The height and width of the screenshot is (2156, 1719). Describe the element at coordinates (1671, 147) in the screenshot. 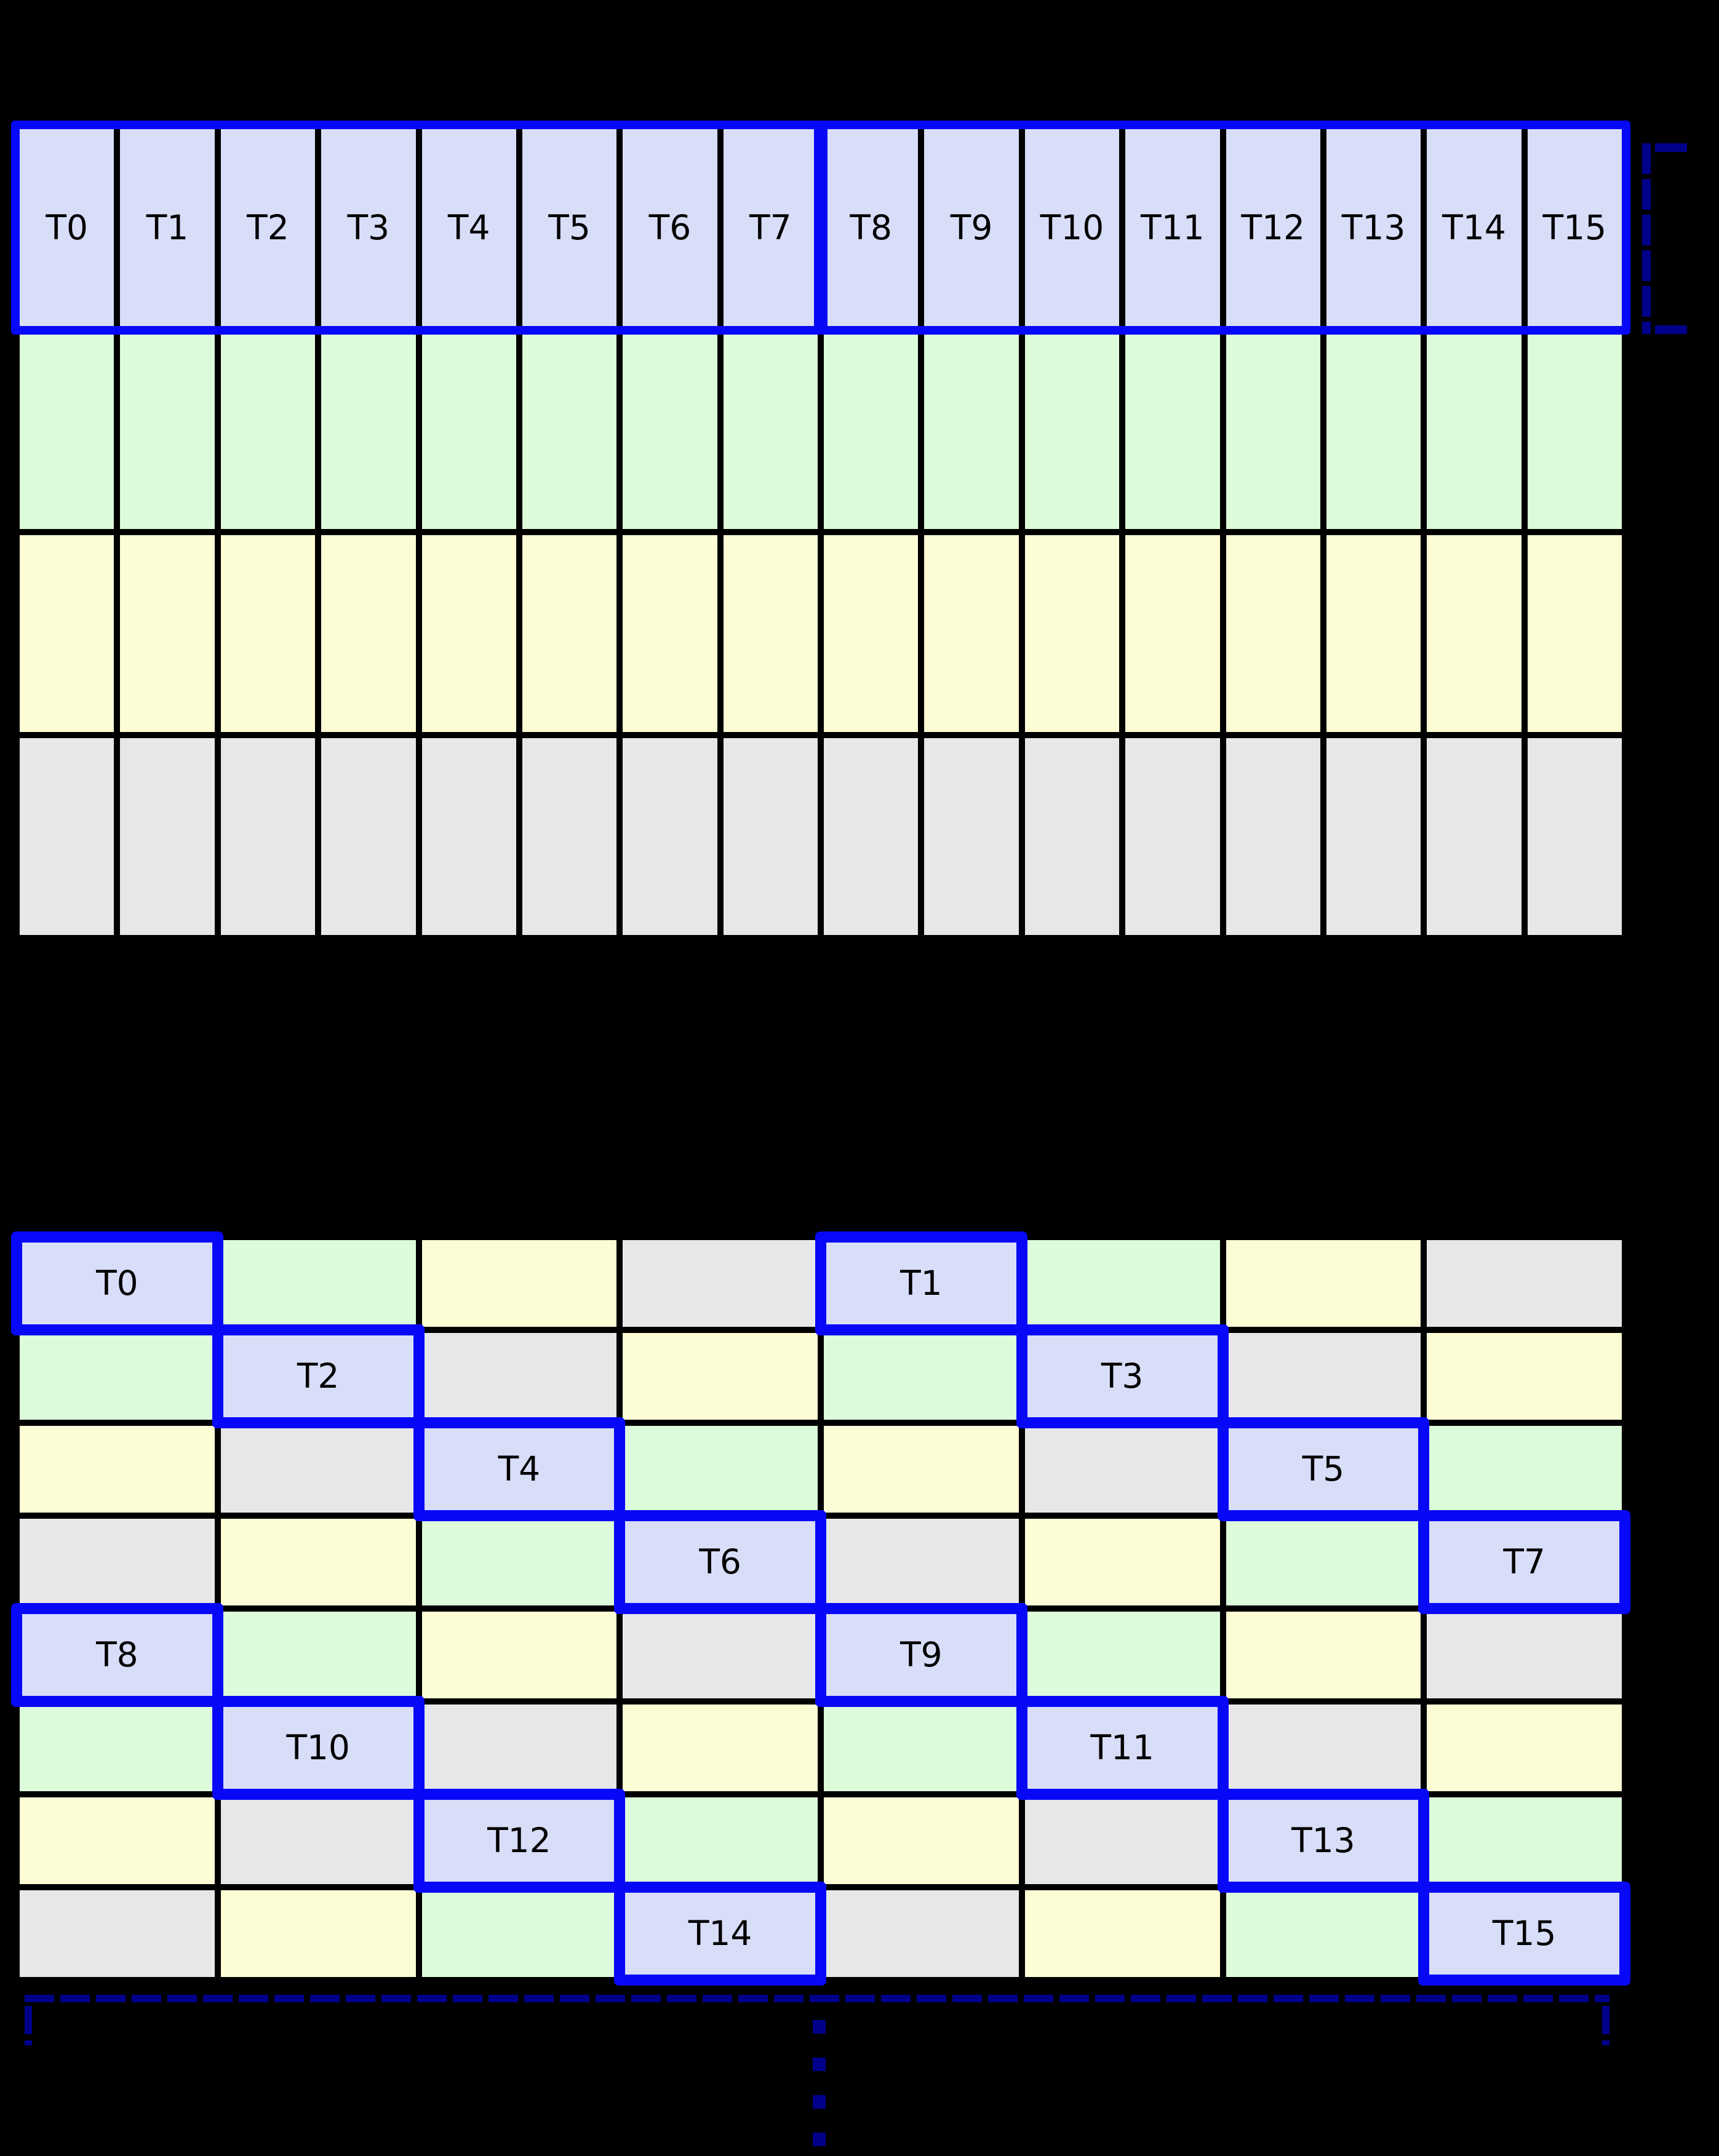

I see `half-warp-bracket-top-arm` at that location.